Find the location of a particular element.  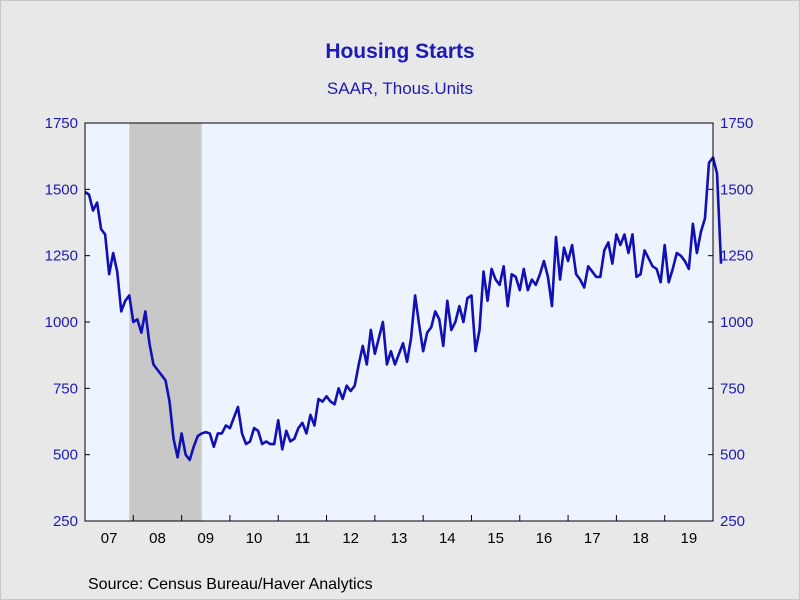

x-tick-label: 13 is located at coordinates (399, 538).